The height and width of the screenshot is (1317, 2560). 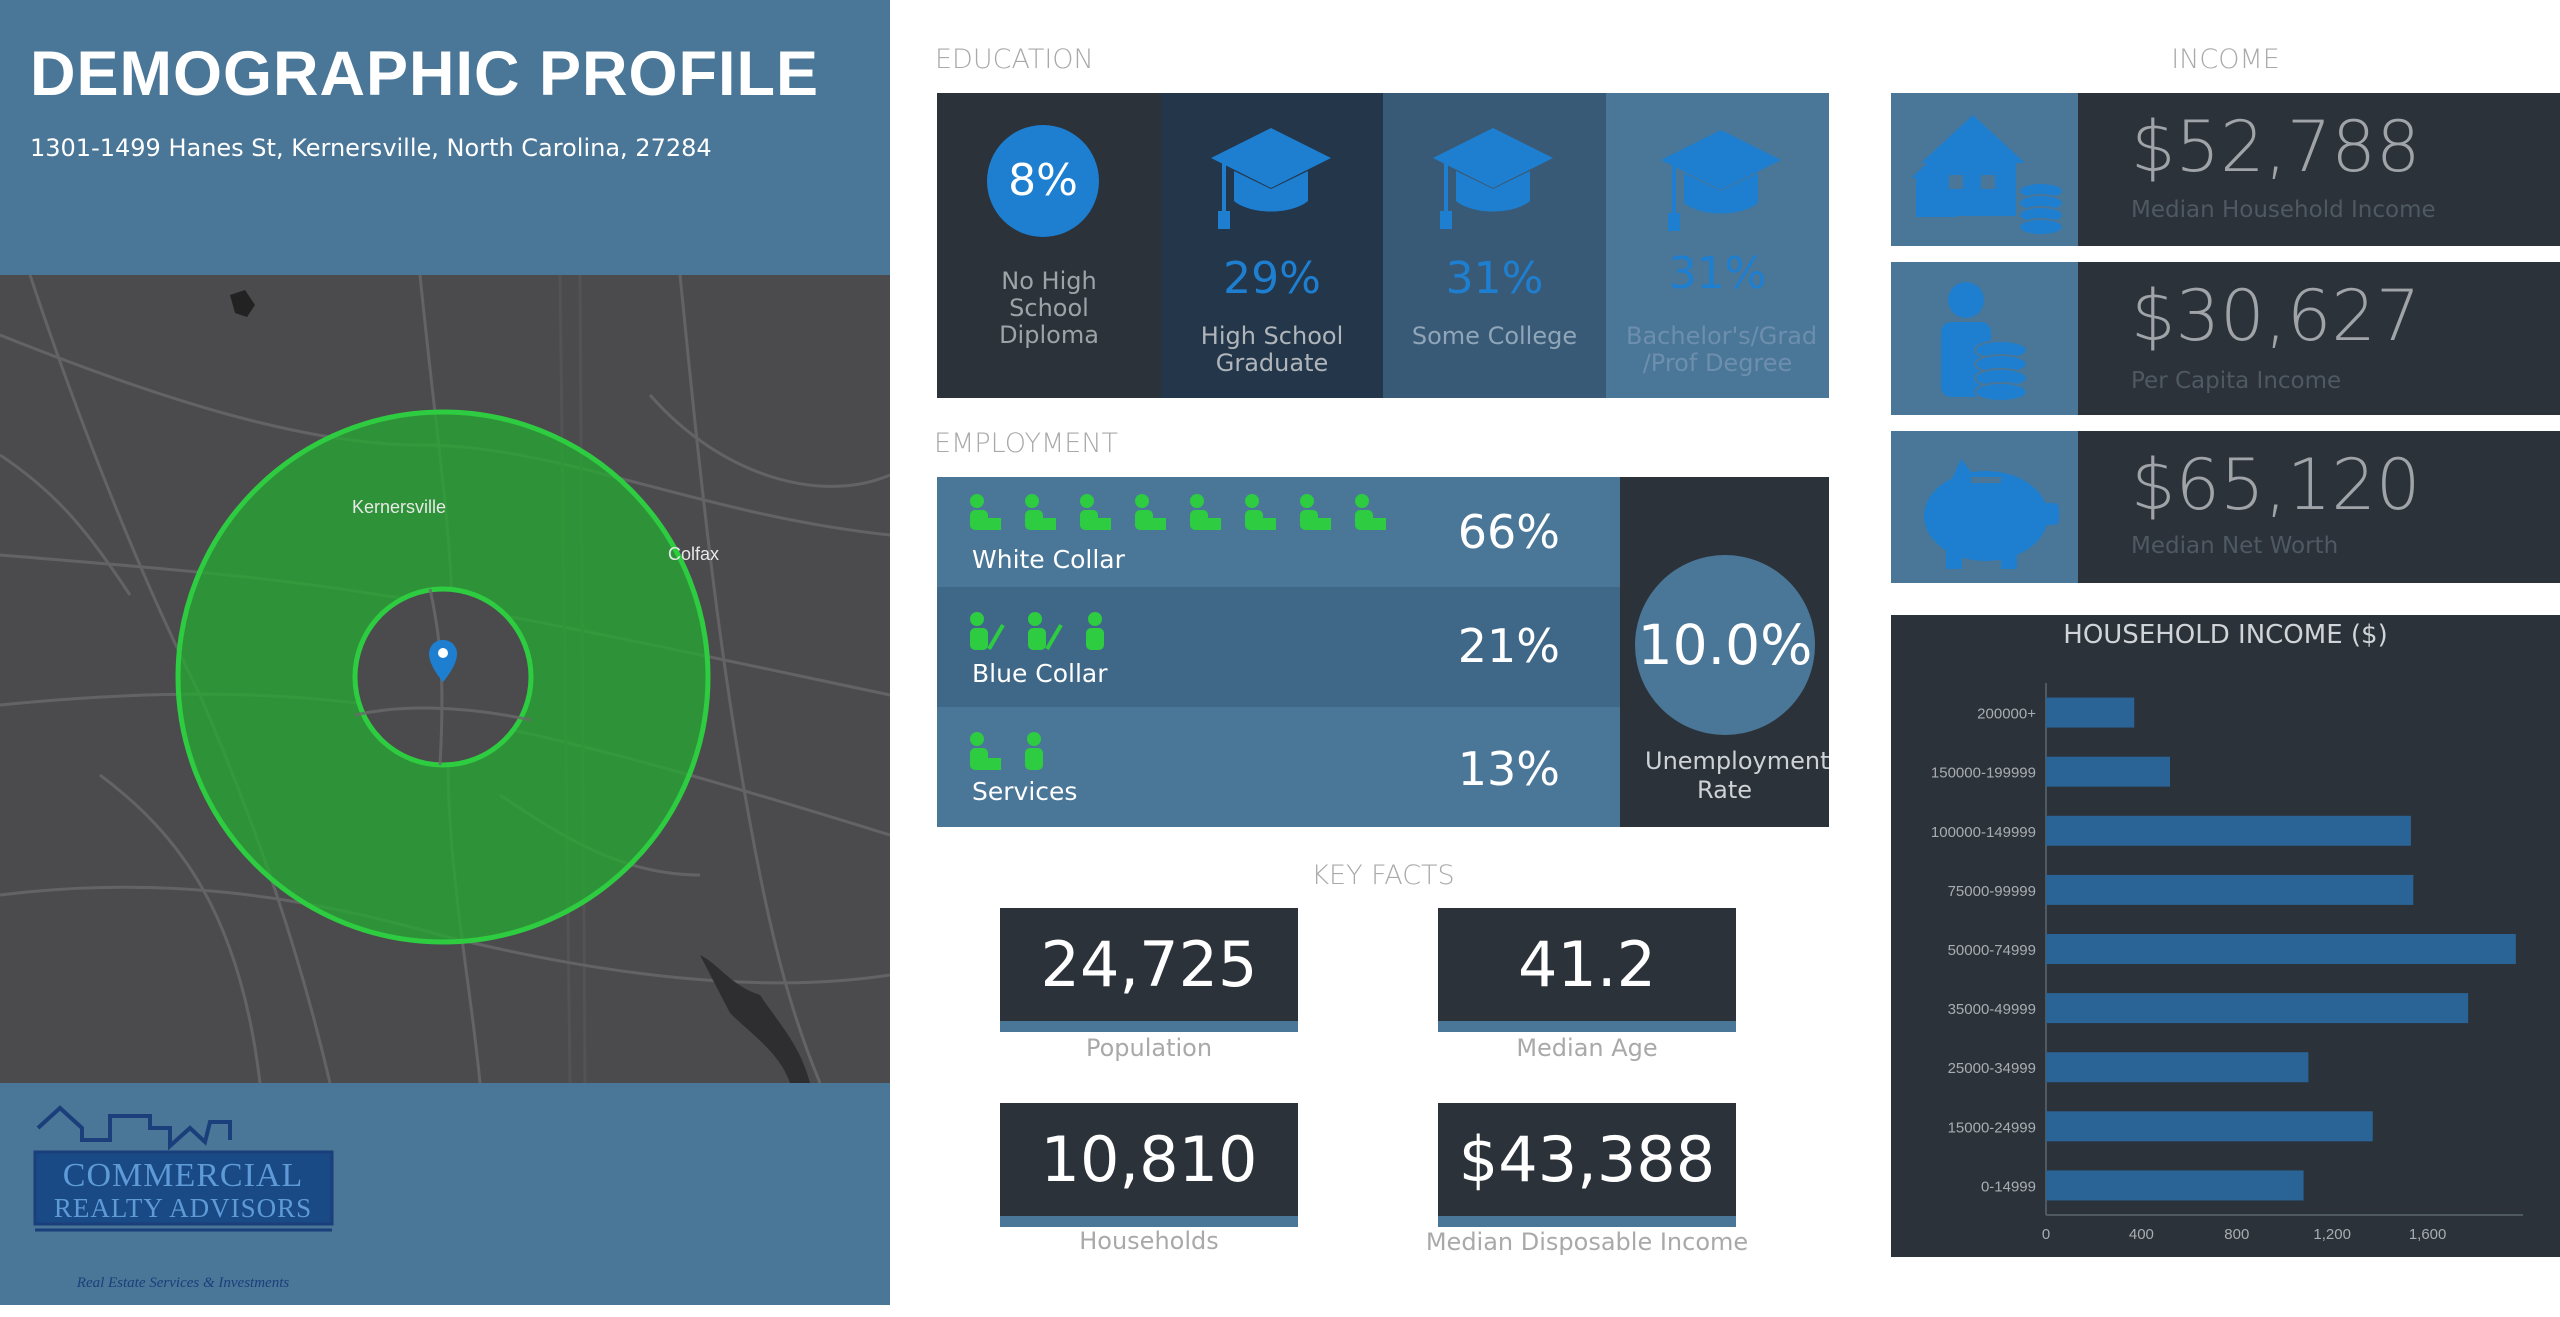 I want to click on chart-category-label: 35000-49999, so click(x=1992, y=1009).